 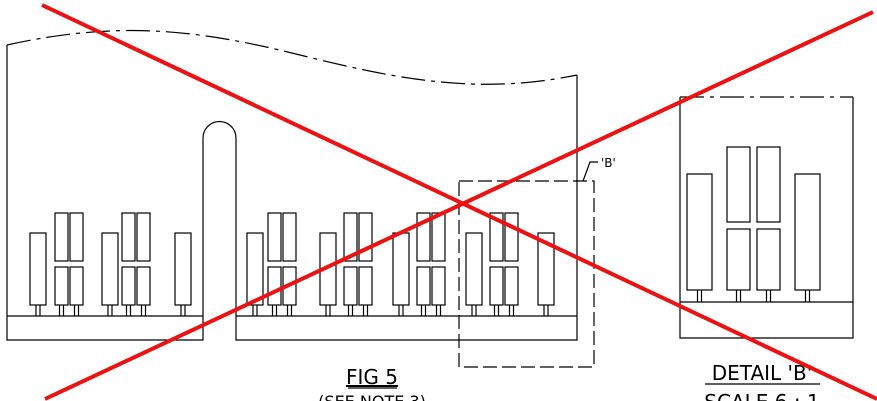 I want to click on detail-title: DETAIL 'B', so click(x=762, y=373).